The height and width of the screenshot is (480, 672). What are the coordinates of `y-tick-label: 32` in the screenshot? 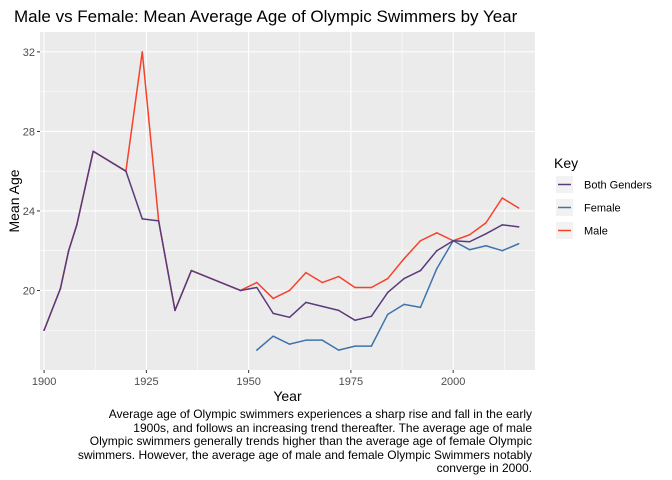 It's located at (29, 53).